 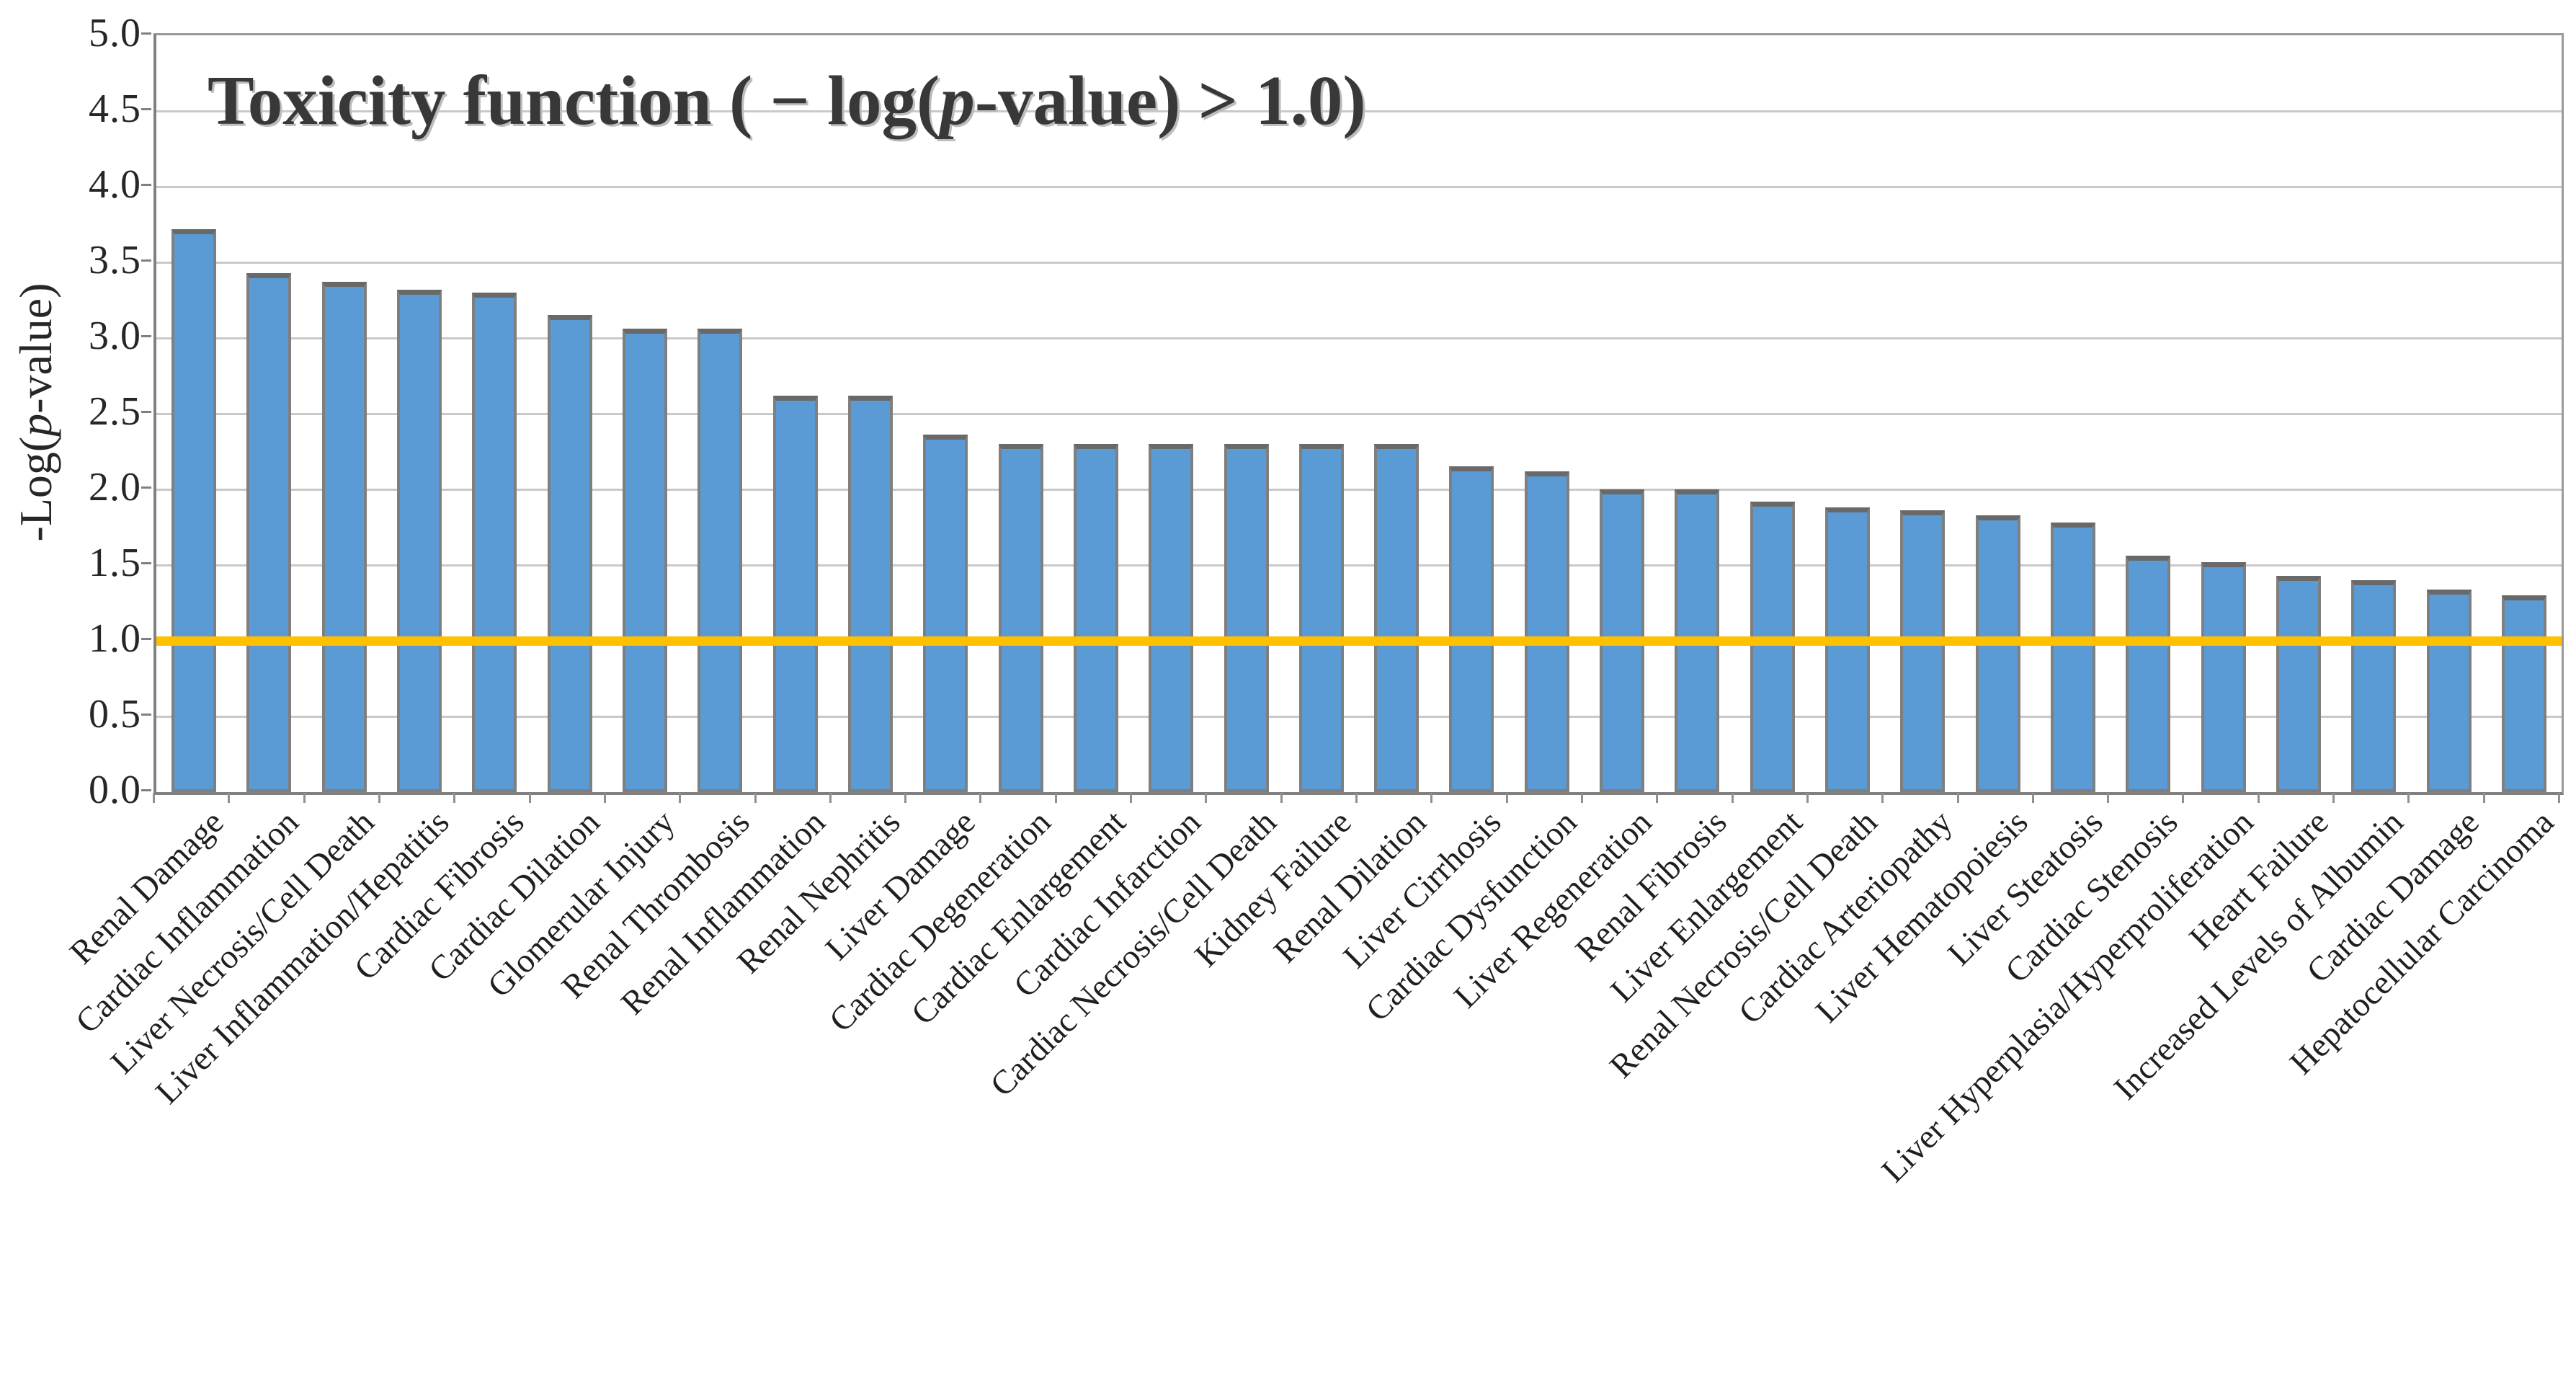 What do you see at coordinates (1922, 651) in the screenshot?
I see `bar-cardiac-arteriopathy` at bounding box center [1922, 651].